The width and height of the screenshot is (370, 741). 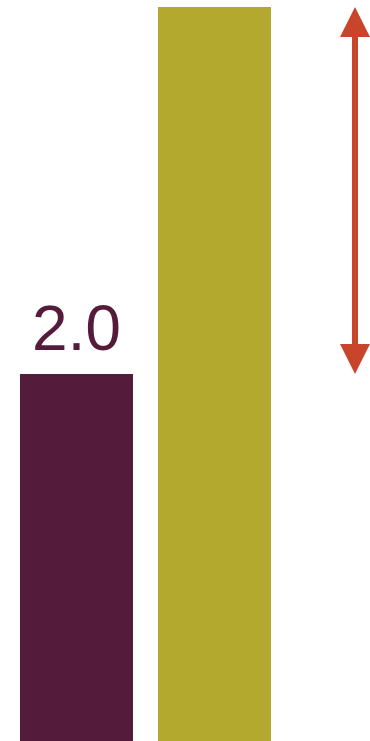 I want to click on difference-arrow, so click(x=355, y=190).